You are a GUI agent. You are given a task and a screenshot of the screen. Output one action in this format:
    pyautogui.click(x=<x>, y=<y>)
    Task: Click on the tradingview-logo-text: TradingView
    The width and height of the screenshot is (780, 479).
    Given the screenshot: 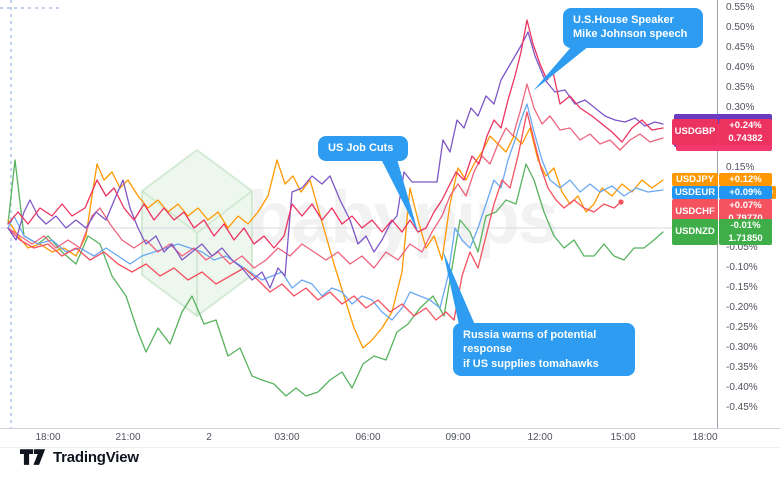 What is the action you would take?
    pyautogui.click(x=96, y=457)
    